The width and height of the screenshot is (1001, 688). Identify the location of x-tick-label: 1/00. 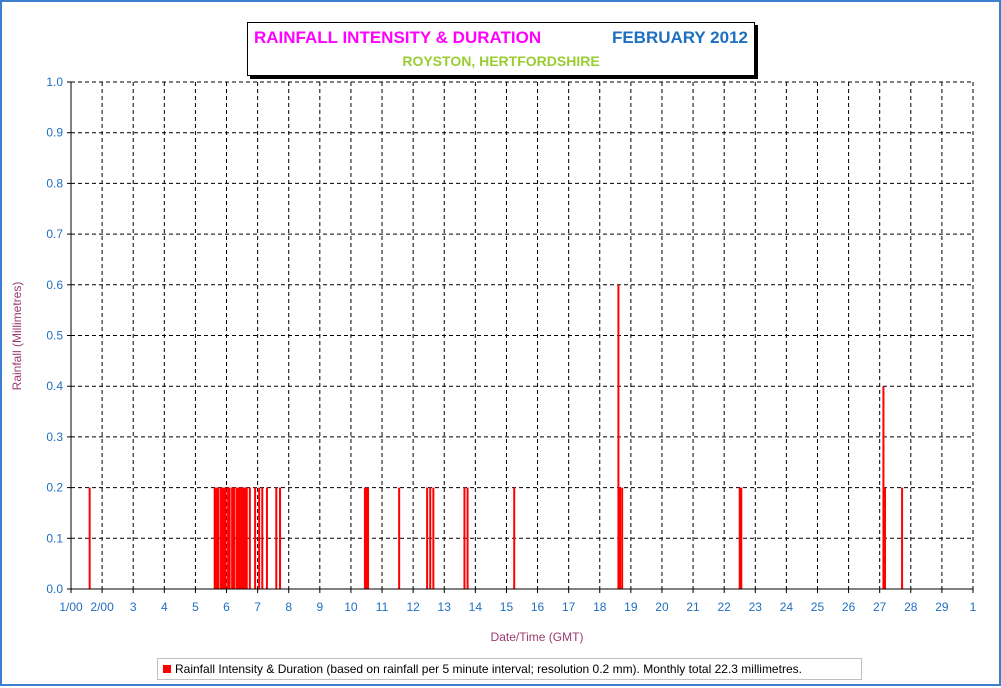
(71, 607).